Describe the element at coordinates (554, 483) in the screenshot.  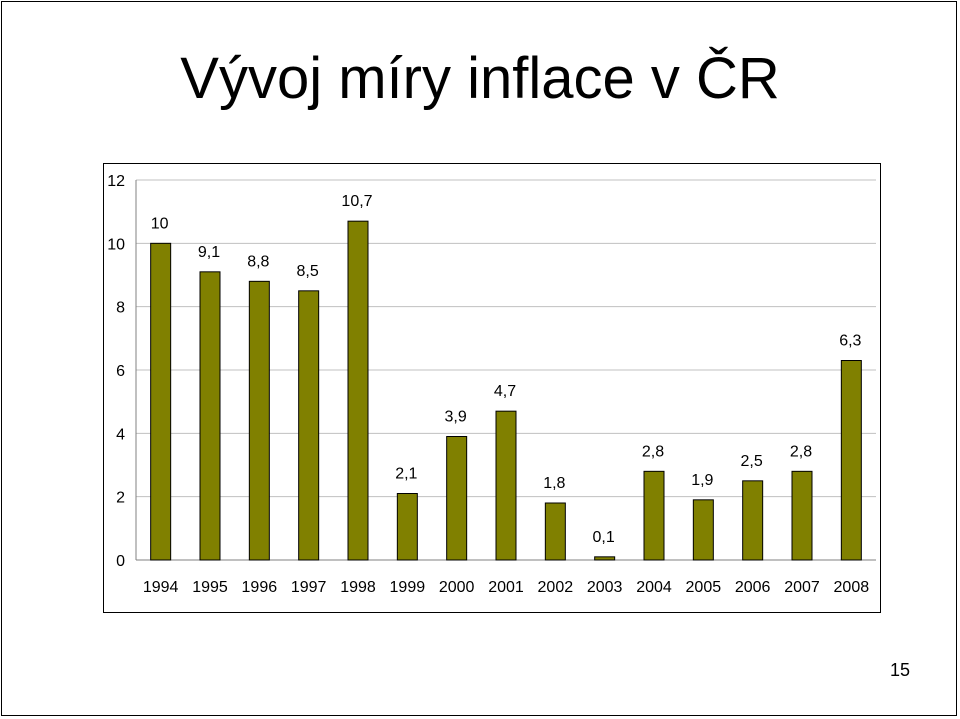
I see `data-label-2002: 1,8` at that location.